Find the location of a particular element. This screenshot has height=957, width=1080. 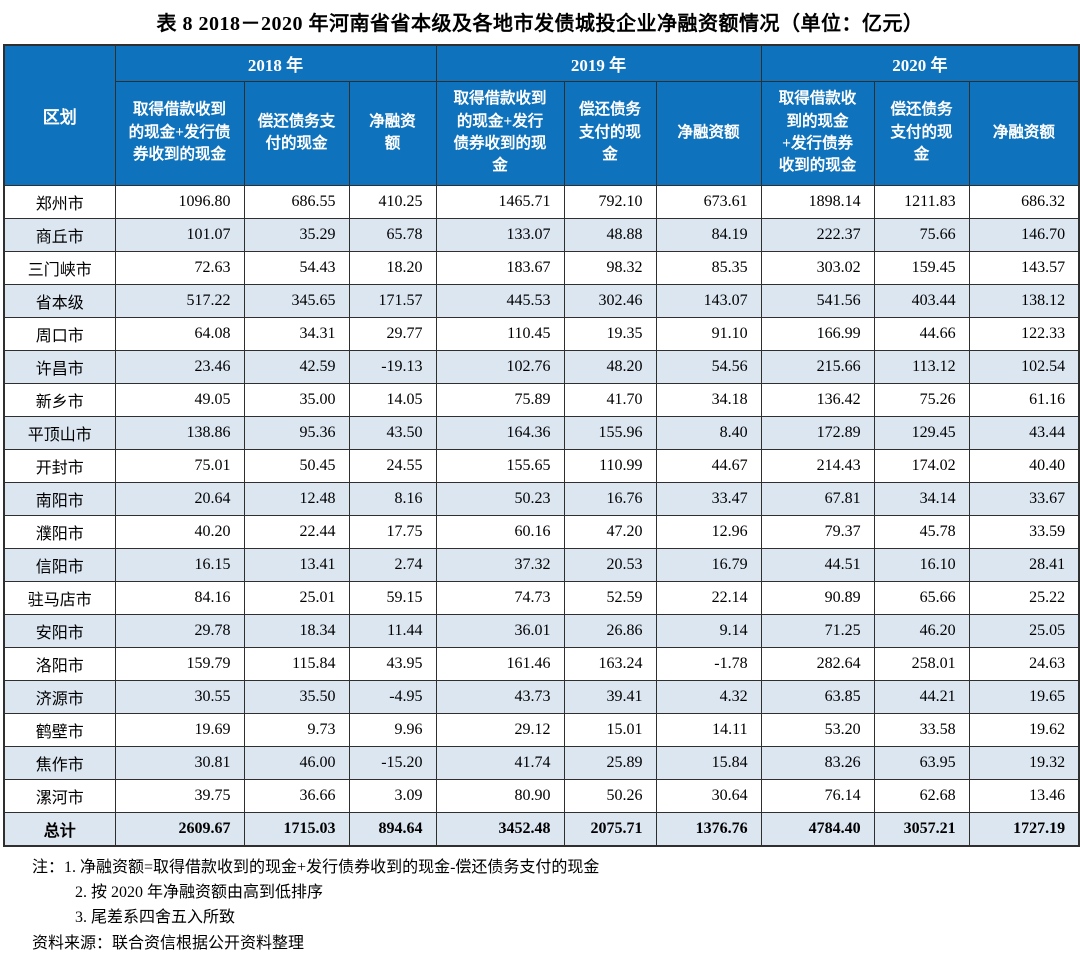

region-cell: 漯河市 is located at coordinates (59, 795).